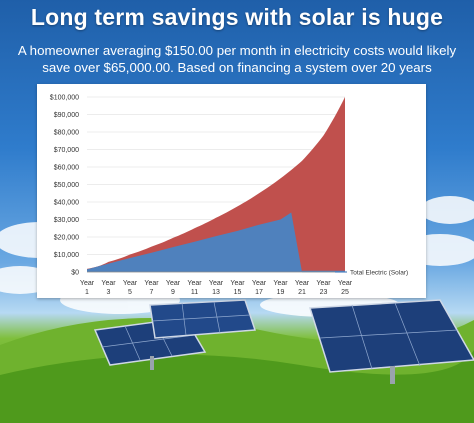  I want to click on x-tick-label-number: 5, so click(130, 292).